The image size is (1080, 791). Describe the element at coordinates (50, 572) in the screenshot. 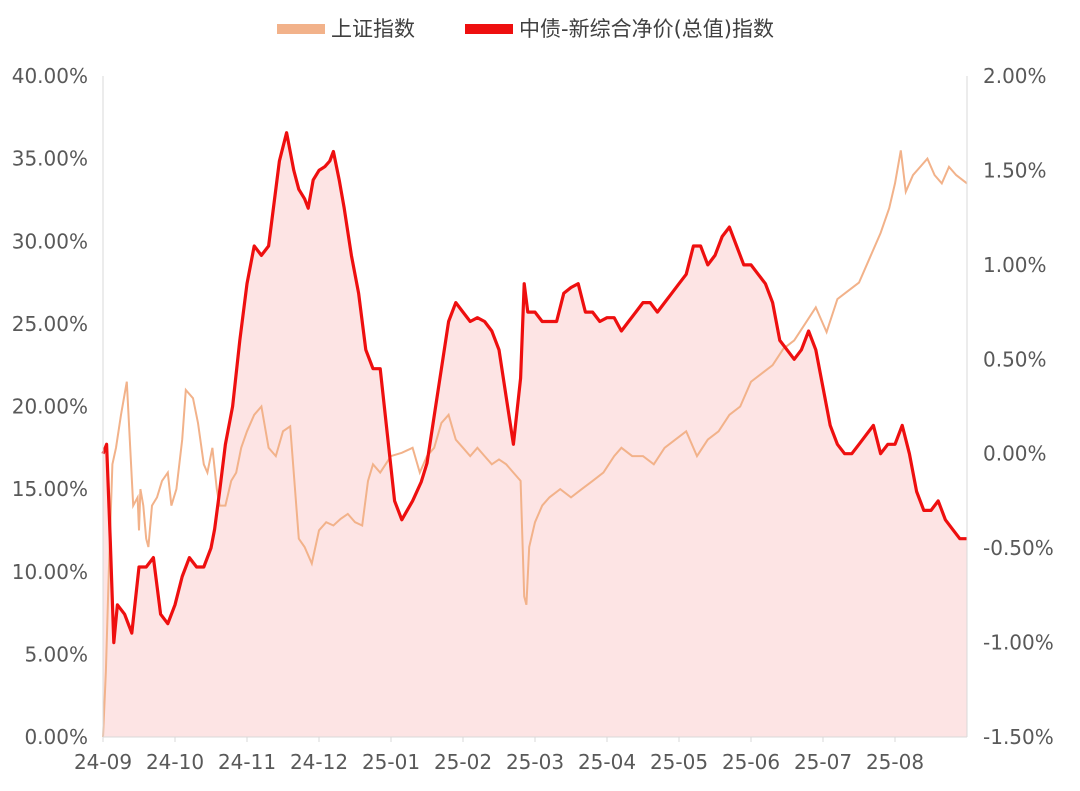

I see `left-tick-label: 10.00%` at that location.